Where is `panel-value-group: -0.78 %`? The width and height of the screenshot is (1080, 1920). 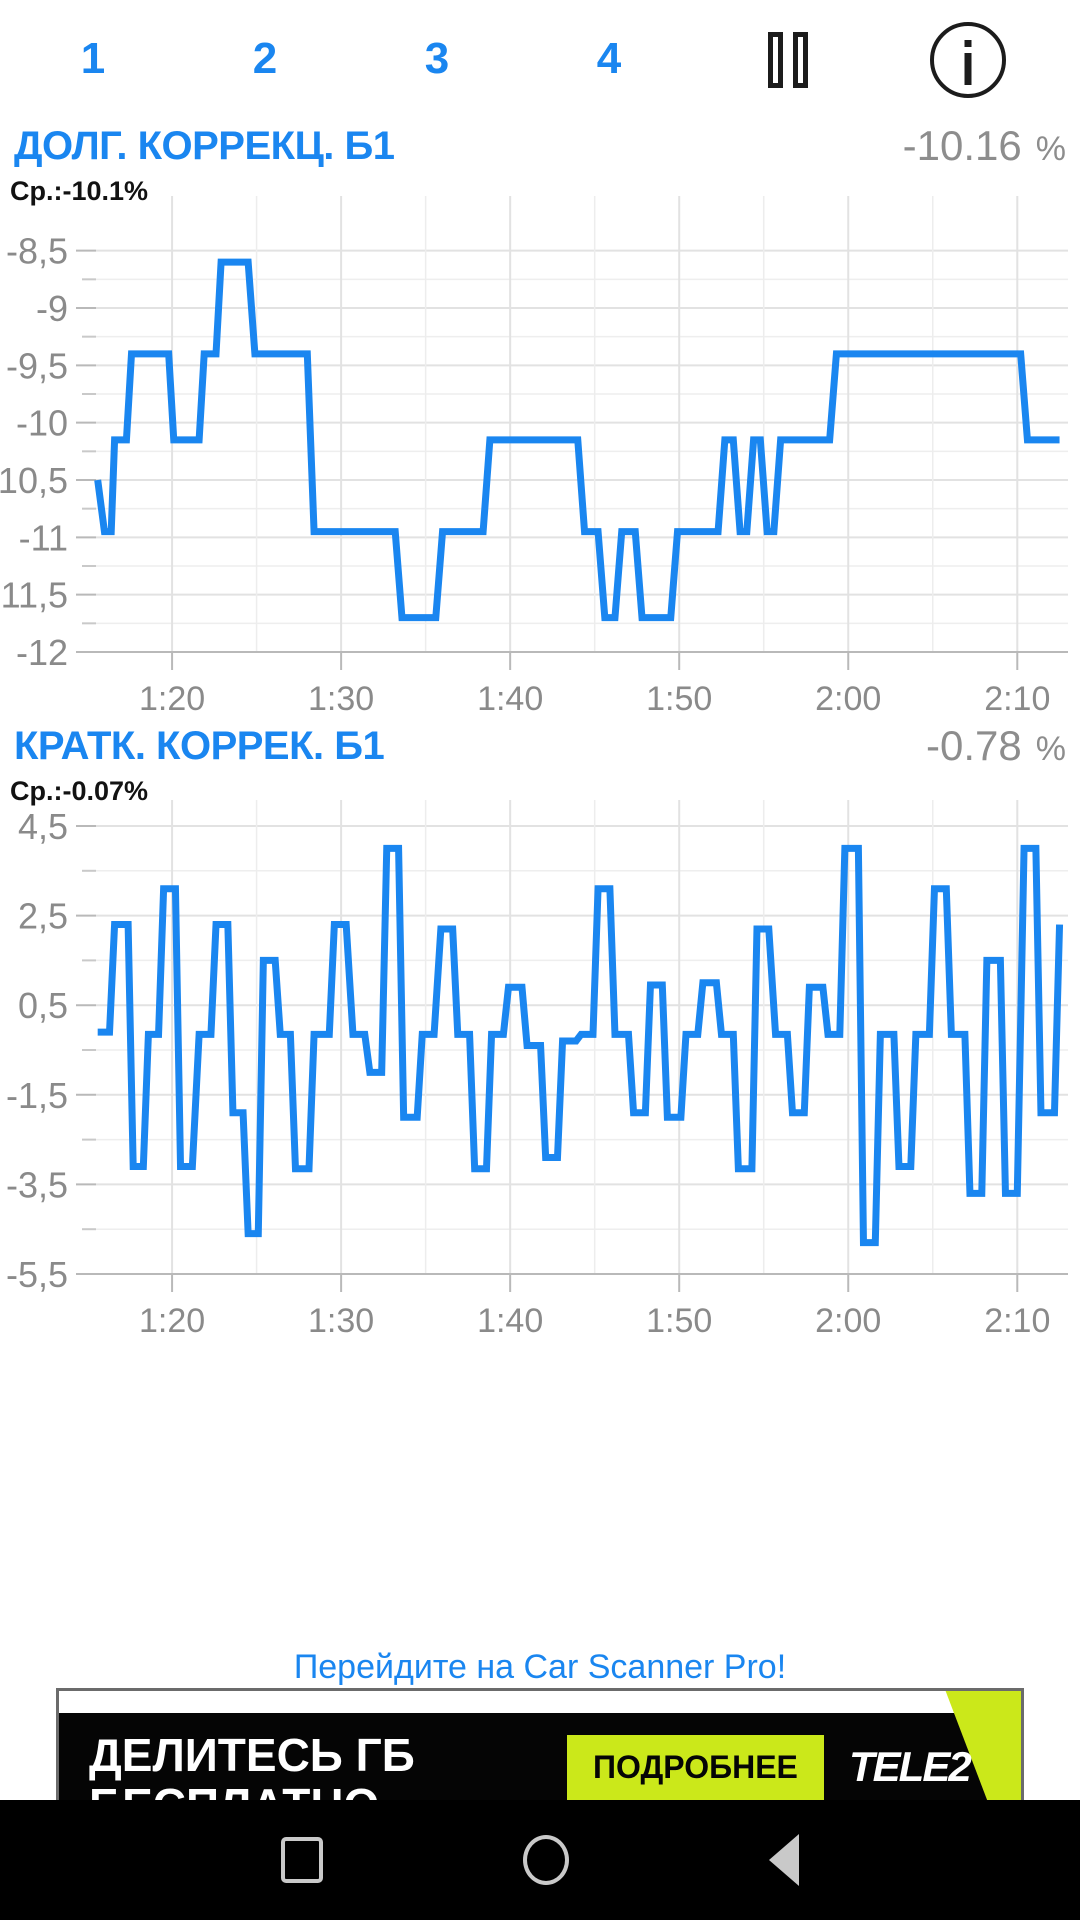 panel-value-group: -0.78 % is located at coordinates (996, 746).